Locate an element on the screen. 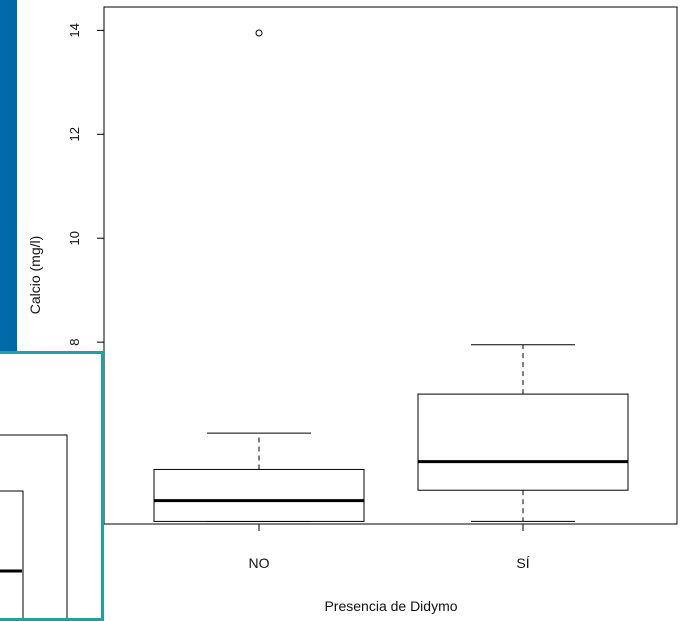  x-tick-label: SÍ is located at coordinates (522, 563).